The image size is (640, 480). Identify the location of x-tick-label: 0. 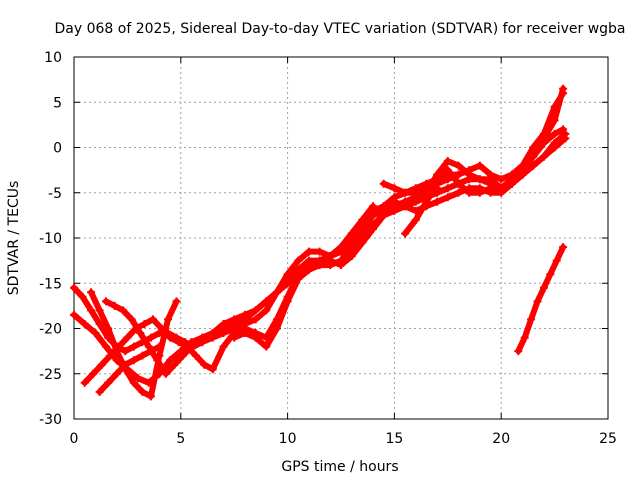
(74, 439).